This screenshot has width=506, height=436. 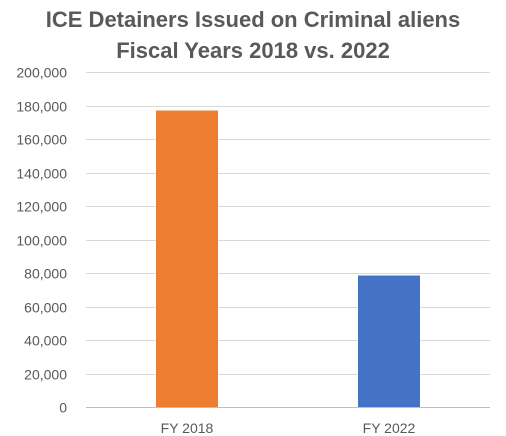 I want to click on y-tick-label: 40,000, so click(x=45, y=341).